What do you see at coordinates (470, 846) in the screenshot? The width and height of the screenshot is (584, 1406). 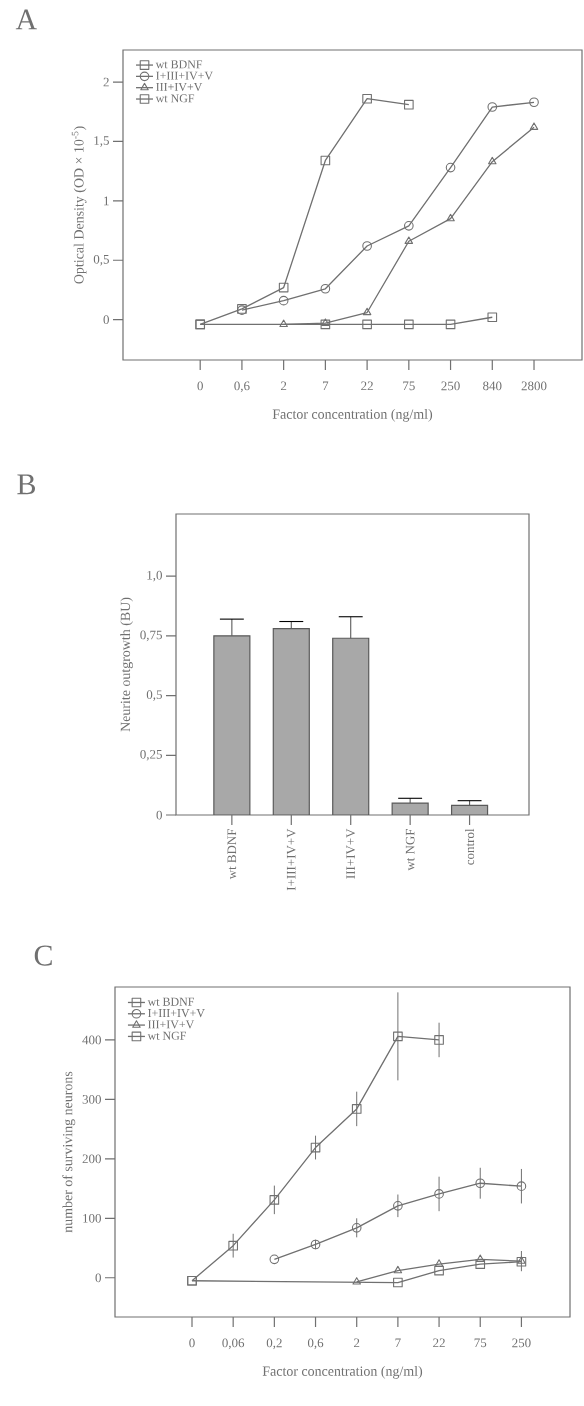 I see `x-tick-label: control` at bounding box center [470, 846].